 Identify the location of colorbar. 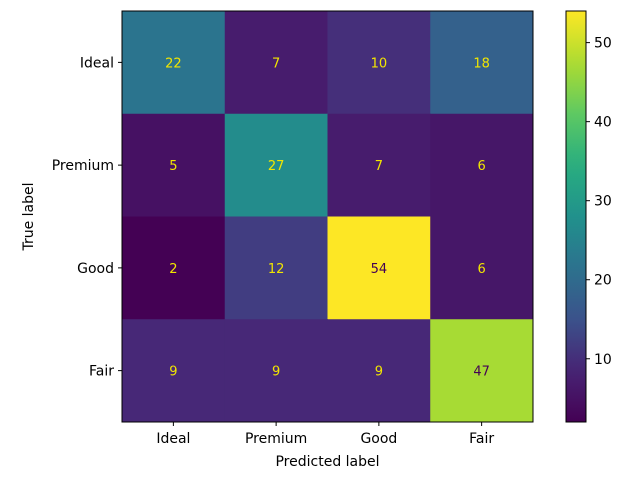
(576, 216).